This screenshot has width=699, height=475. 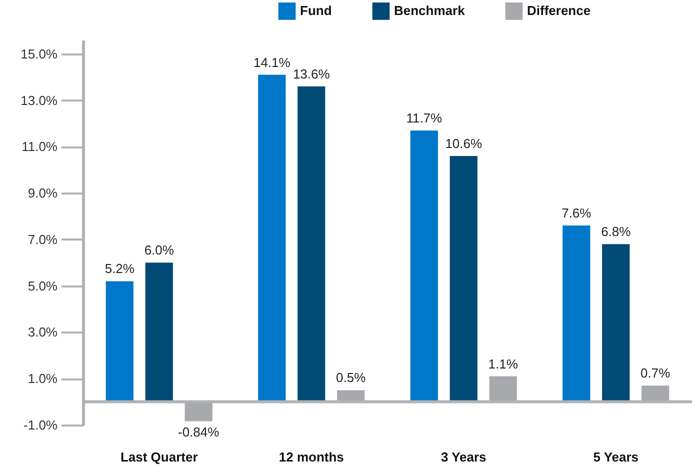 What do you see at coordinates (430, 10) in the screenshot?
I see `legend-label: Benchmark` at bounding box center [430, 10].